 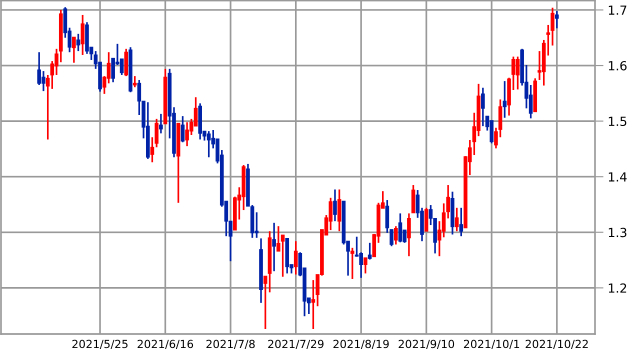 What do you see at coordinates (617, 177) in the screenshot?
I see `y-tick-label: 1.4` at bounding box center [617, 177].